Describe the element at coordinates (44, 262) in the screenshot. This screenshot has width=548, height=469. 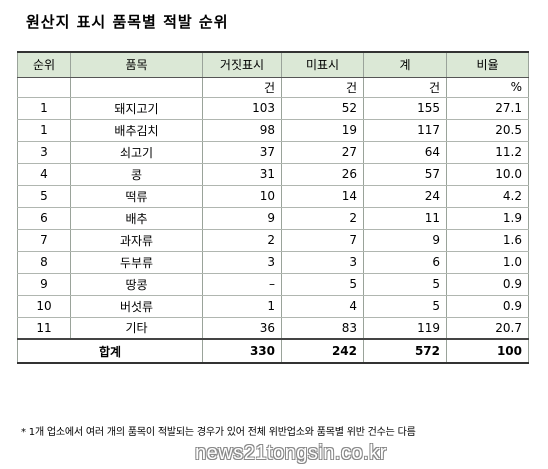
I see `rank-cell: 8` at that location.